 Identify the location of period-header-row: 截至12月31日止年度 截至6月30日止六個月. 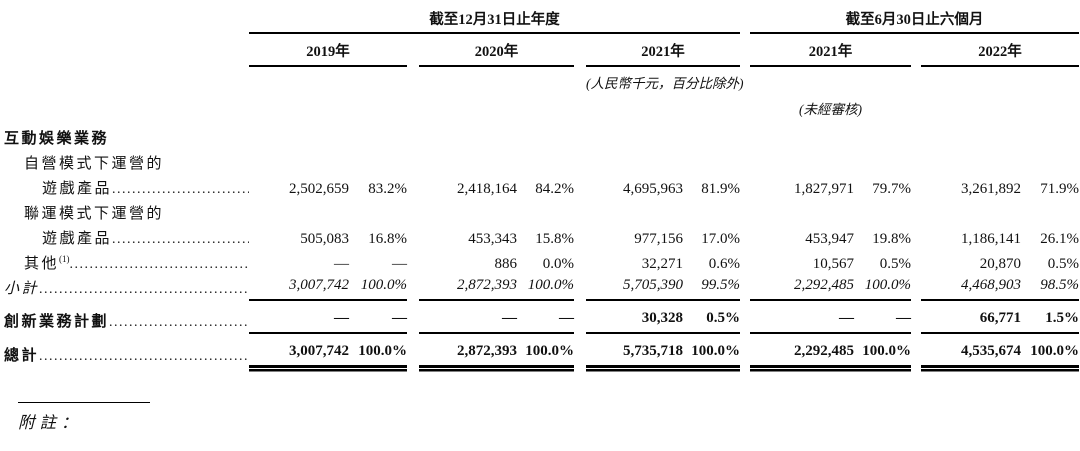
(542, 20).